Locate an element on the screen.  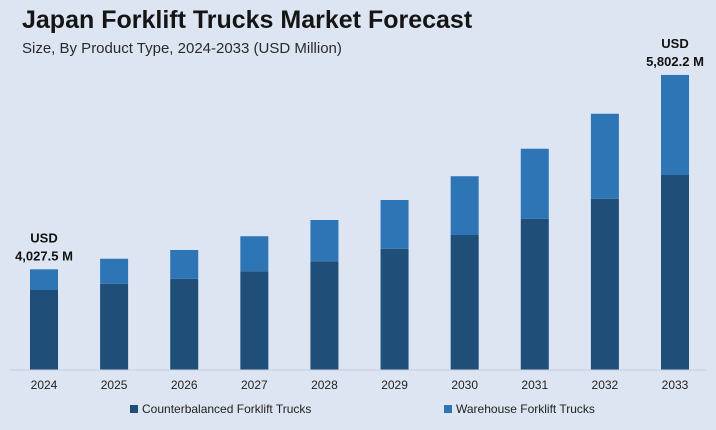
x-tick-label-2026: 2026 is located at coordinates (184, 385).